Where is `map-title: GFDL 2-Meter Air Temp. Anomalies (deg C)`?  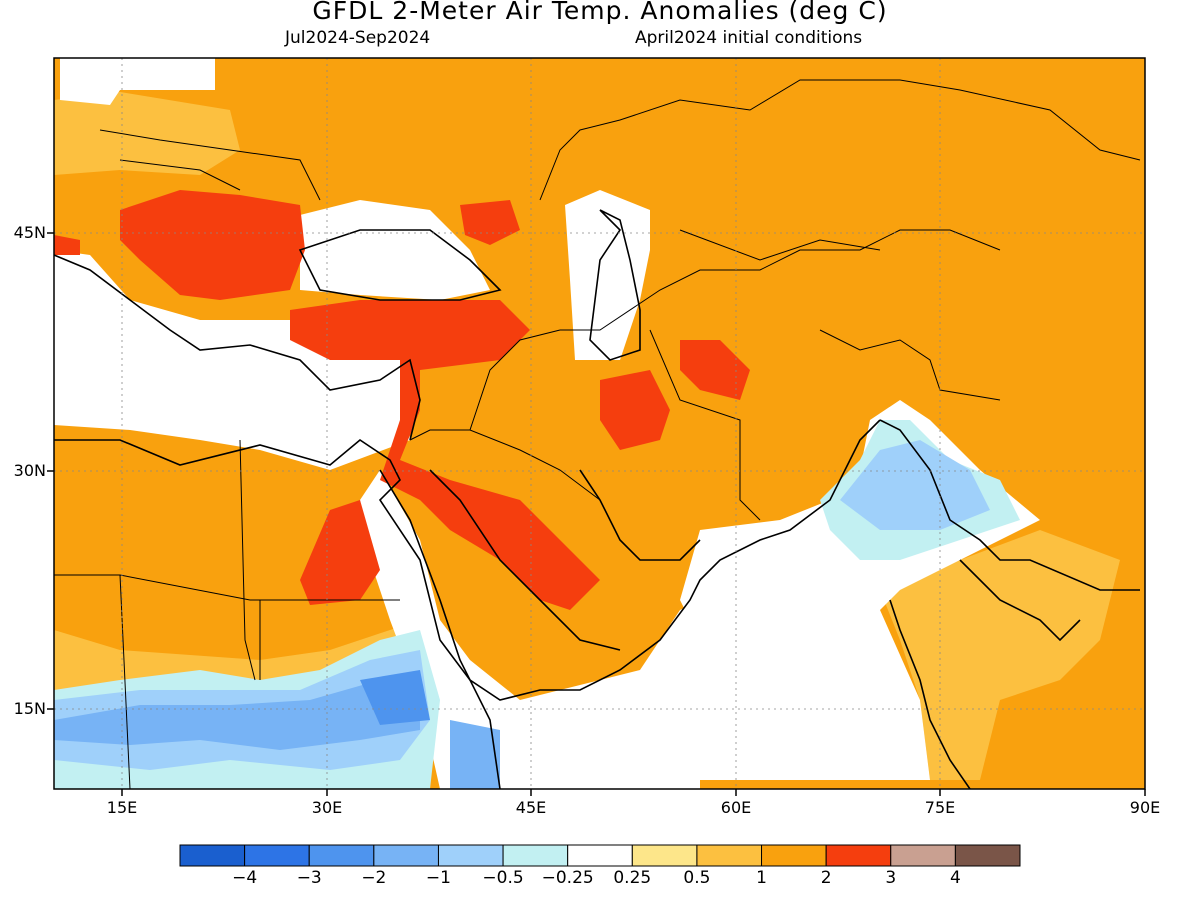 map-title: GFDL 2-Meter Air Temp. Anomalies (deg C) is located at coordinates (600, 12).